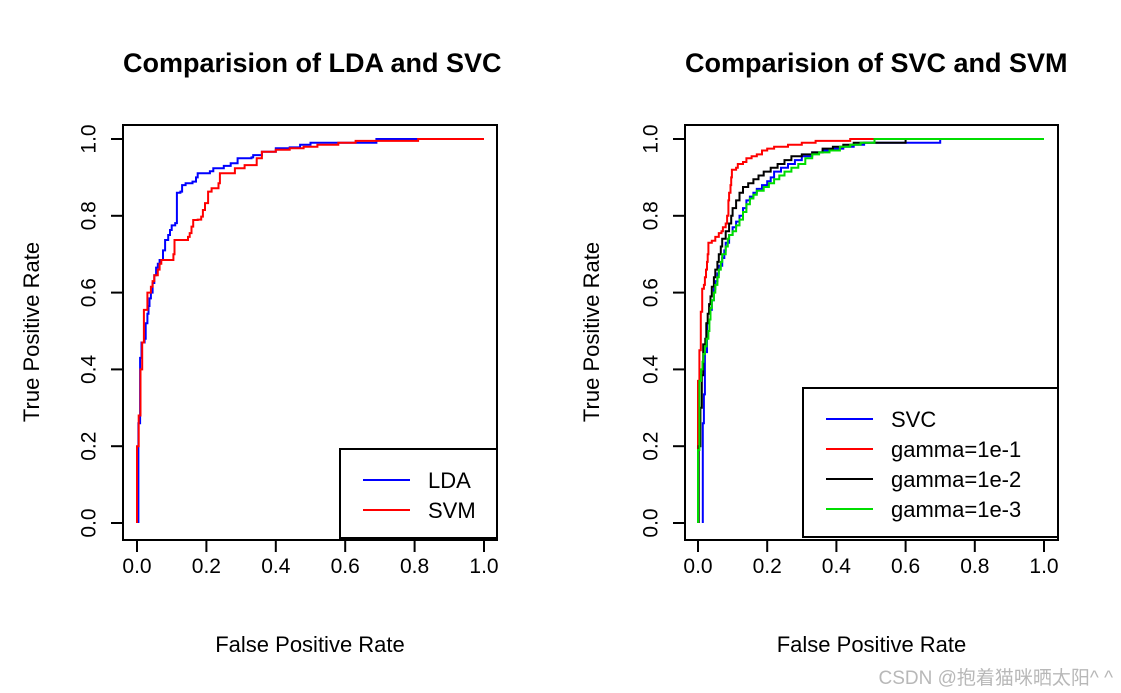 The height and width of the screenshot is (693, 1121). Describe the element at coordinates (995, 678) in the screenshot. I see `csdn-watermark: CSDN @抱着猫咪晒太阳^ ^` at that location.